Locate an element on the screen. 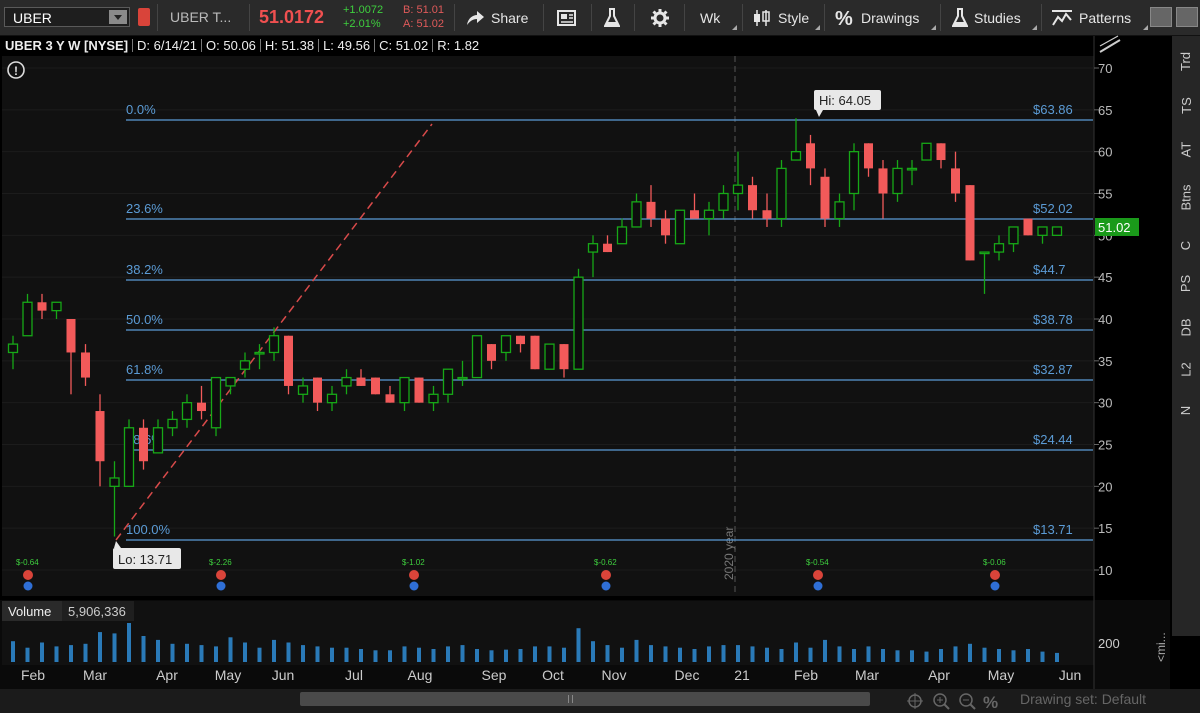 Image resolution: width=1200 pixels, height=713 pixels. style-menu-icon is located at coordinates (817, 27).